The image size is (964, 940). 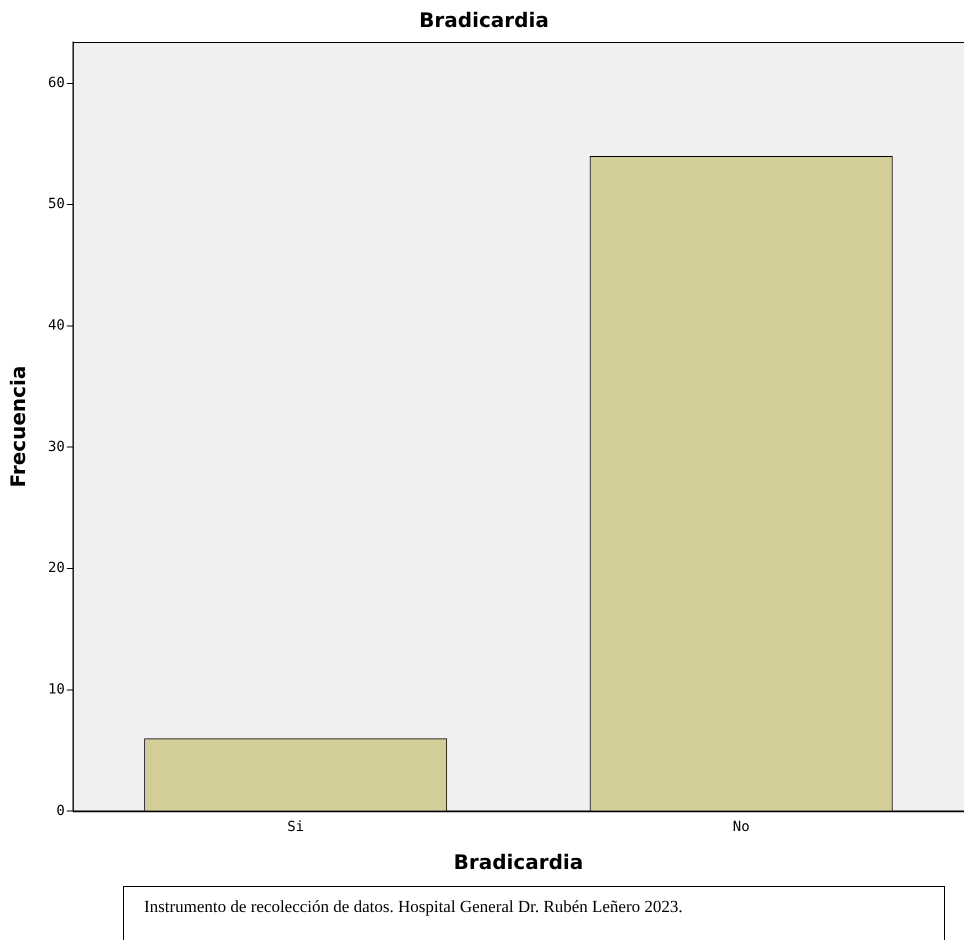 What do you see at coordinates (18, 427) in the screenshot?
I see `y-axis-title: Frecuencia` at bounding box center [18, 427].